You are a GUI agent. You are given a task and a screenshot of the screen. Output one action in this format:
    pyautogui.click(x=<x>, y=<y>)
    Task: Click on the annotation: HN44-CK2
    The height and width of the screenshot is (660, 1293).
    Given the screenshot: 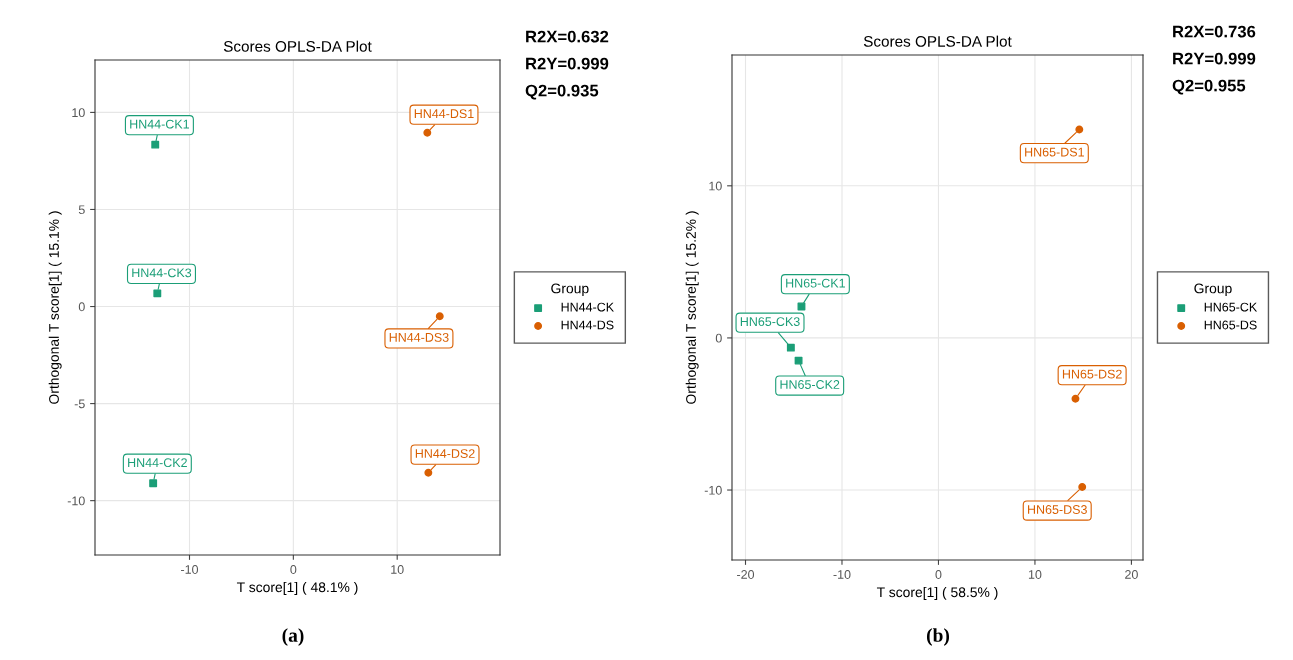 What is the action you would take?
    pyautogui.click(x=157, y=463)
    